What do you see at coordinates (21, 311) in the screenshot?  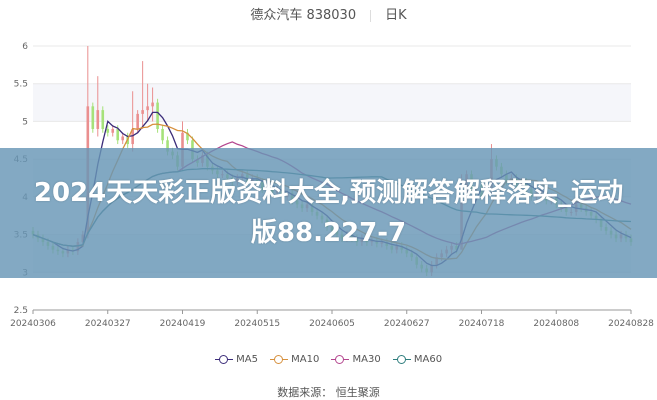 I see `y-tick-label: 2.5` at bounding box center [21, 311].